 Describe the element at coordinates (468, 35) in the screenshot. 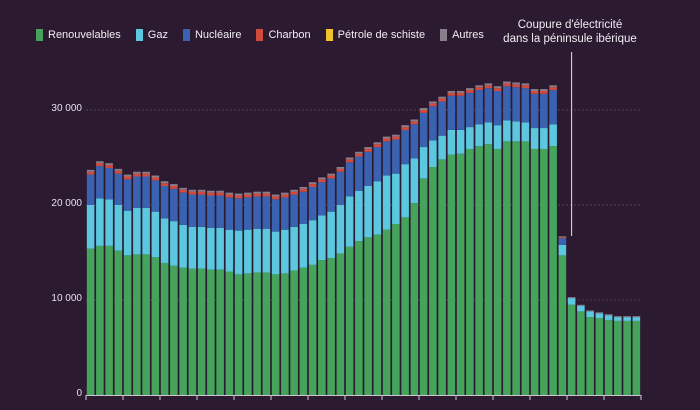

I see `legend-label-autres: Autres` at that location.